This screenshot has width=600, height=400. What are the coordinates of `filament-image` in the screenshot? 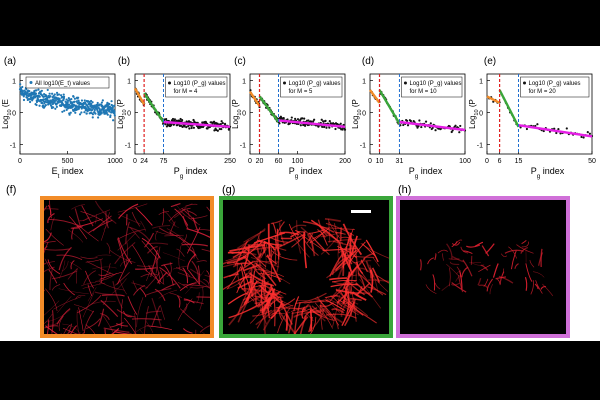 It's located at (486, 268).